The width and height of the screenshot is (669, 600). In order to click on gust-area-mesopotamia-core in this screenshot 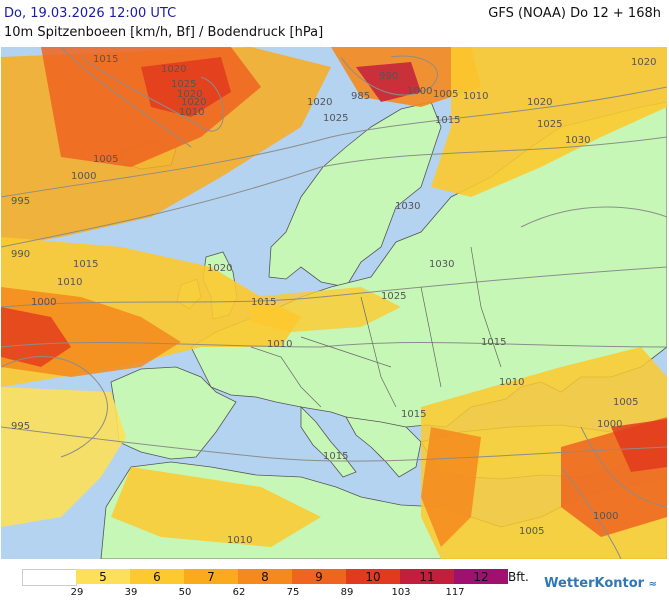, I will do `click(639, 445)`.